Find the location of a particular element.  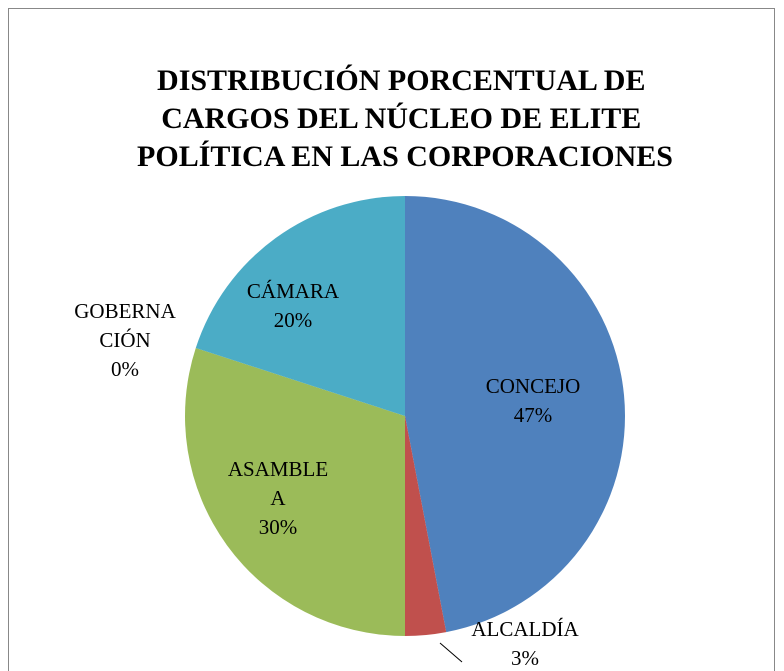

leader-line is located at coordinates (451, 652).